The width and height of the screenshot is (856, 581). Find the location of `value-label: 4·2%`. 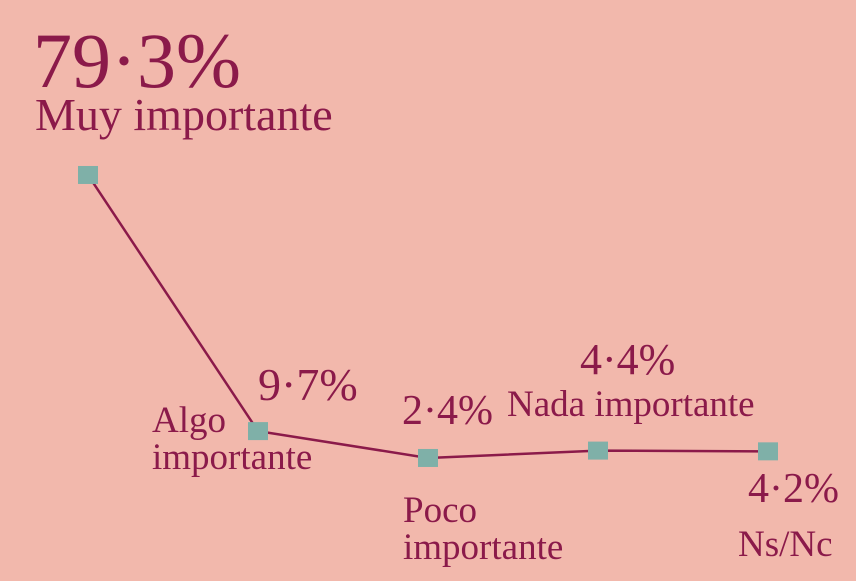

value-label: 4·2% is located at coordinates (793, 489).